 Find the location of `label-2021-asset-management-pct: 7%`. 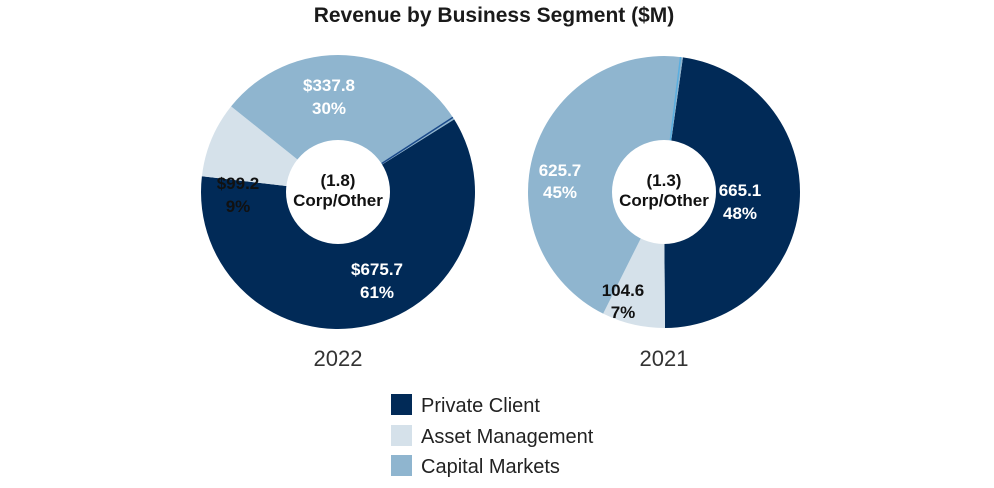

label-2021-asset-management-pct: 7% is located at coordinates (623, 312).